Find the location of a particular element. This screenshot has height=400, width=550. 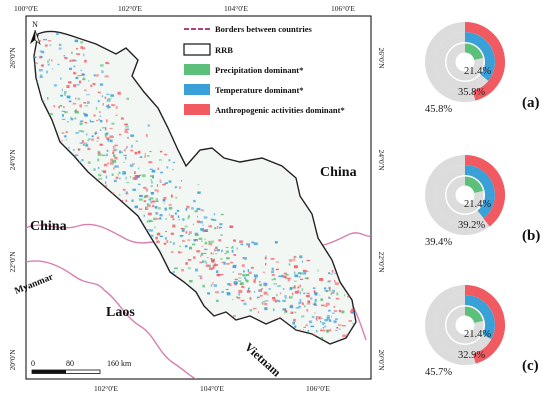

lat-tick-right-2: 24°0'N is located at coordinates (381, 160).